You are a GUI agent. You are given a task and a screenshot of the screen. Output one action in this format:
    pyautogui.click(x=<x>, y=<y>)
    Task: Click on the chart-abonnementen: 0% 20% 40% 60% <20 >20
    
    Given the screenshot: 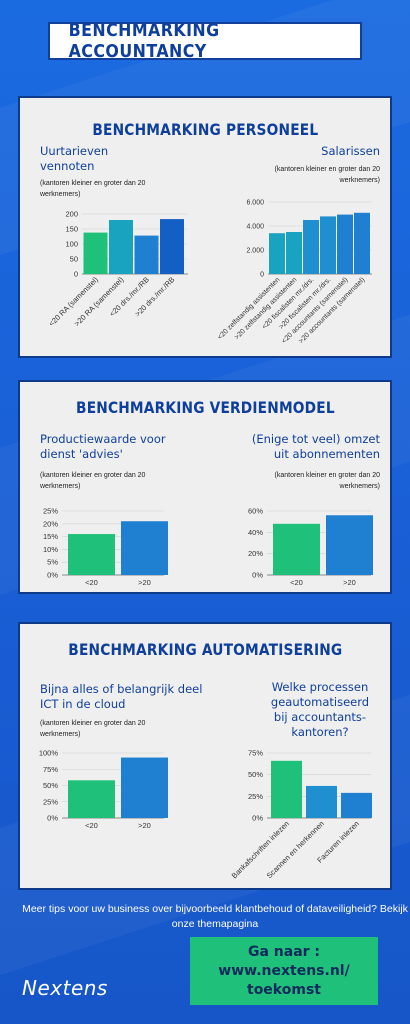 What is the action you would take?
    pyautogui.click(x=310, y=547)
    